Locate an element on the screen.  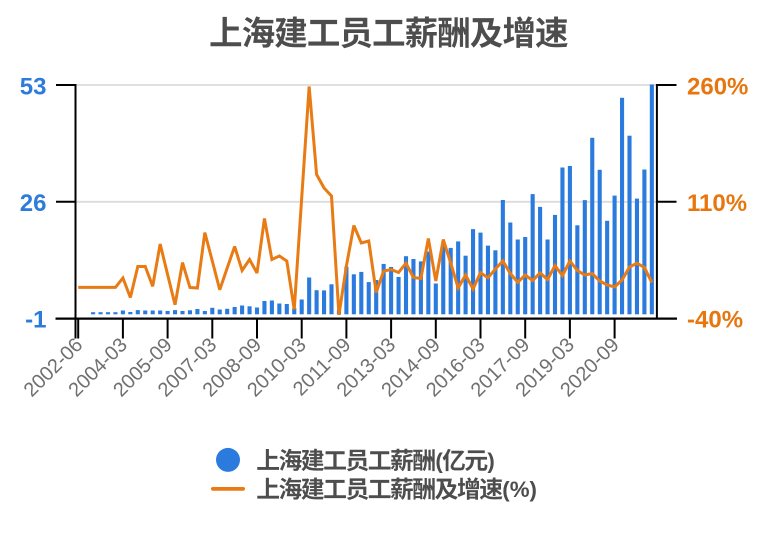
svg-text: -1 is located at coordinates (35, 320).